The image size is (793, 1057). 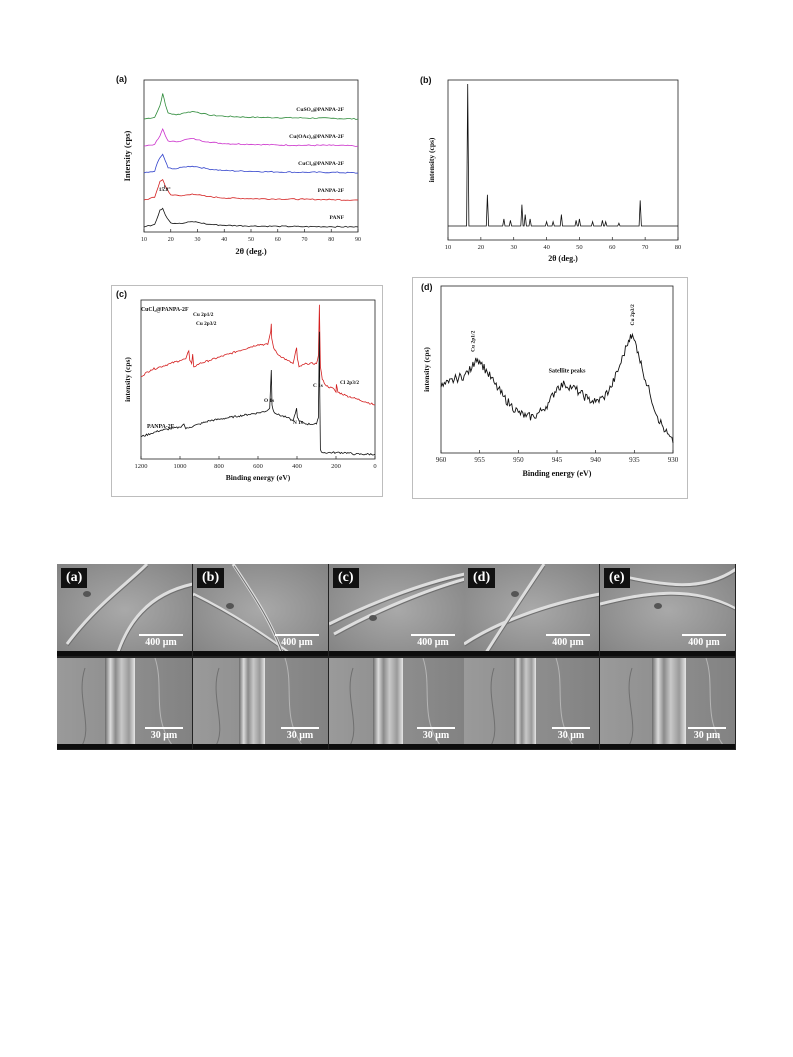 I want to click on series-label: PANF, so click(x=337, y=218).